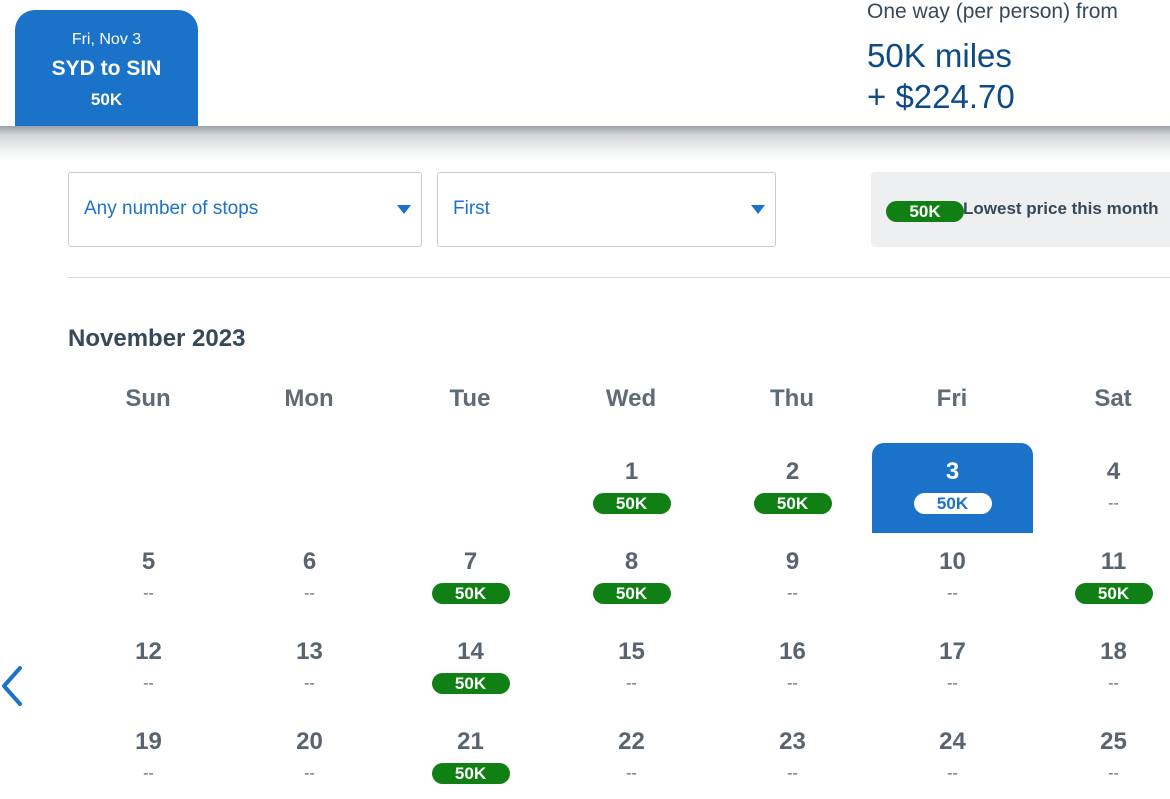 The image size is (1170, 799). I want to click on day-number: 7, so click(470, 561).